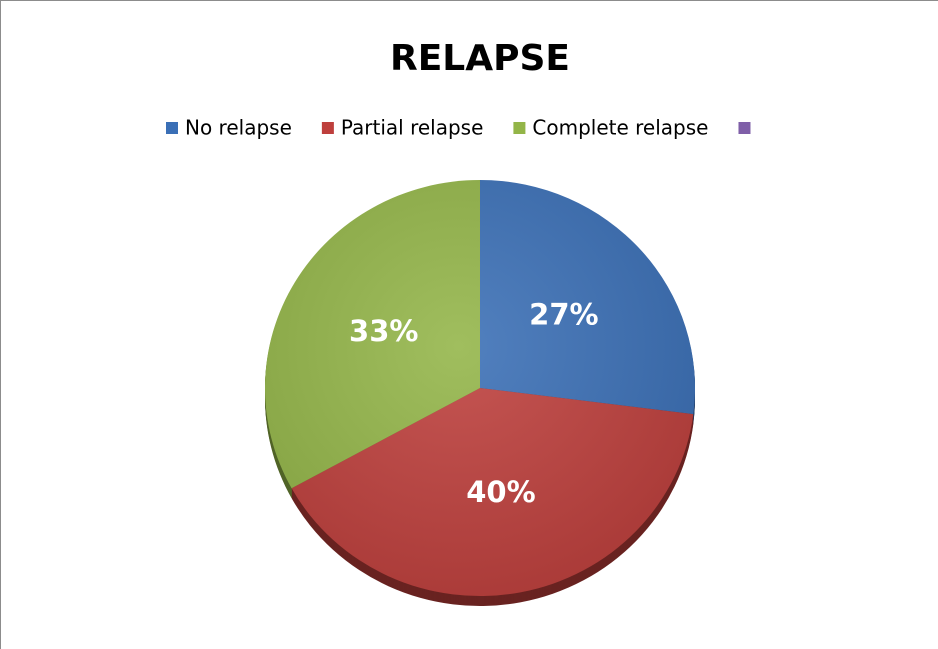  I want to click on value-label: 40%, so click(500, 492).